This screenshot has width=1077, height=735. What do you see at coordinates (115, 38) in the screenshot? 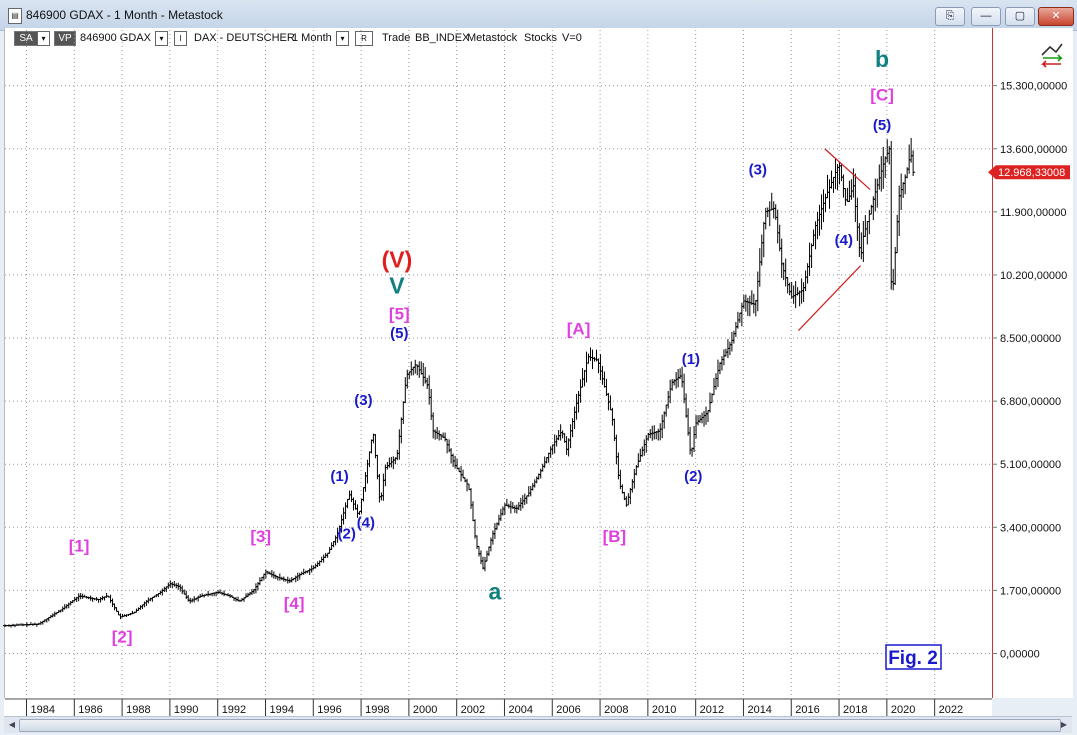
I see `symbol-label: 846900 GDAX` at bounding box center [115, 38].